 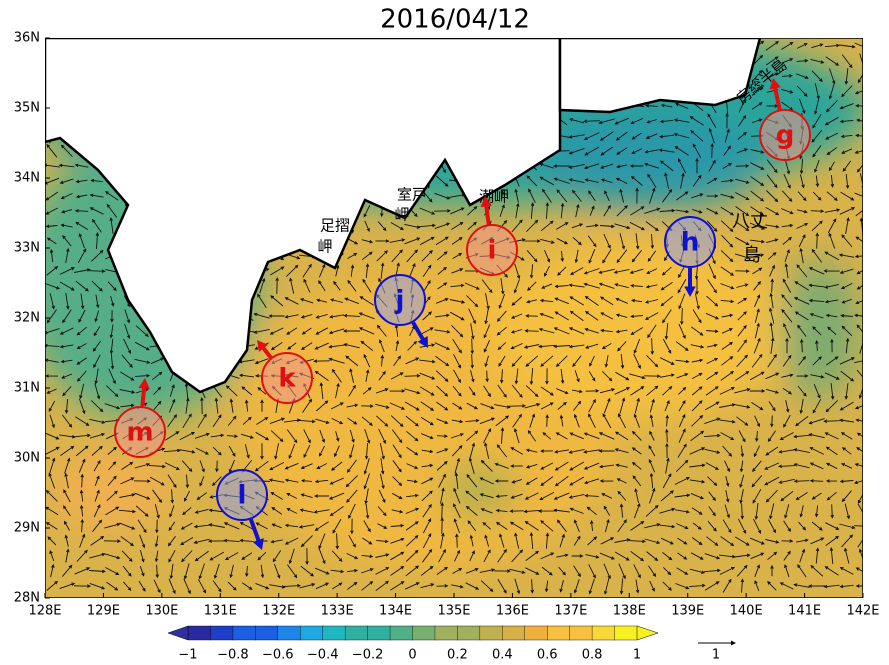 What do you see at coordinates (27, 388) in the screenshot?
I see `lat-label: 31N` at bounding box center [27, 388].